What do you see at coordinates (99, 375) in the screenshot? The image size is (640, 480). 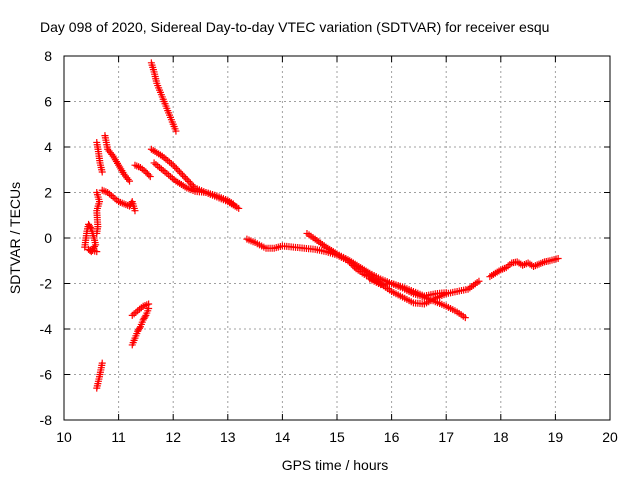 I see `series-arc-f` at bounding box center [99, 375].